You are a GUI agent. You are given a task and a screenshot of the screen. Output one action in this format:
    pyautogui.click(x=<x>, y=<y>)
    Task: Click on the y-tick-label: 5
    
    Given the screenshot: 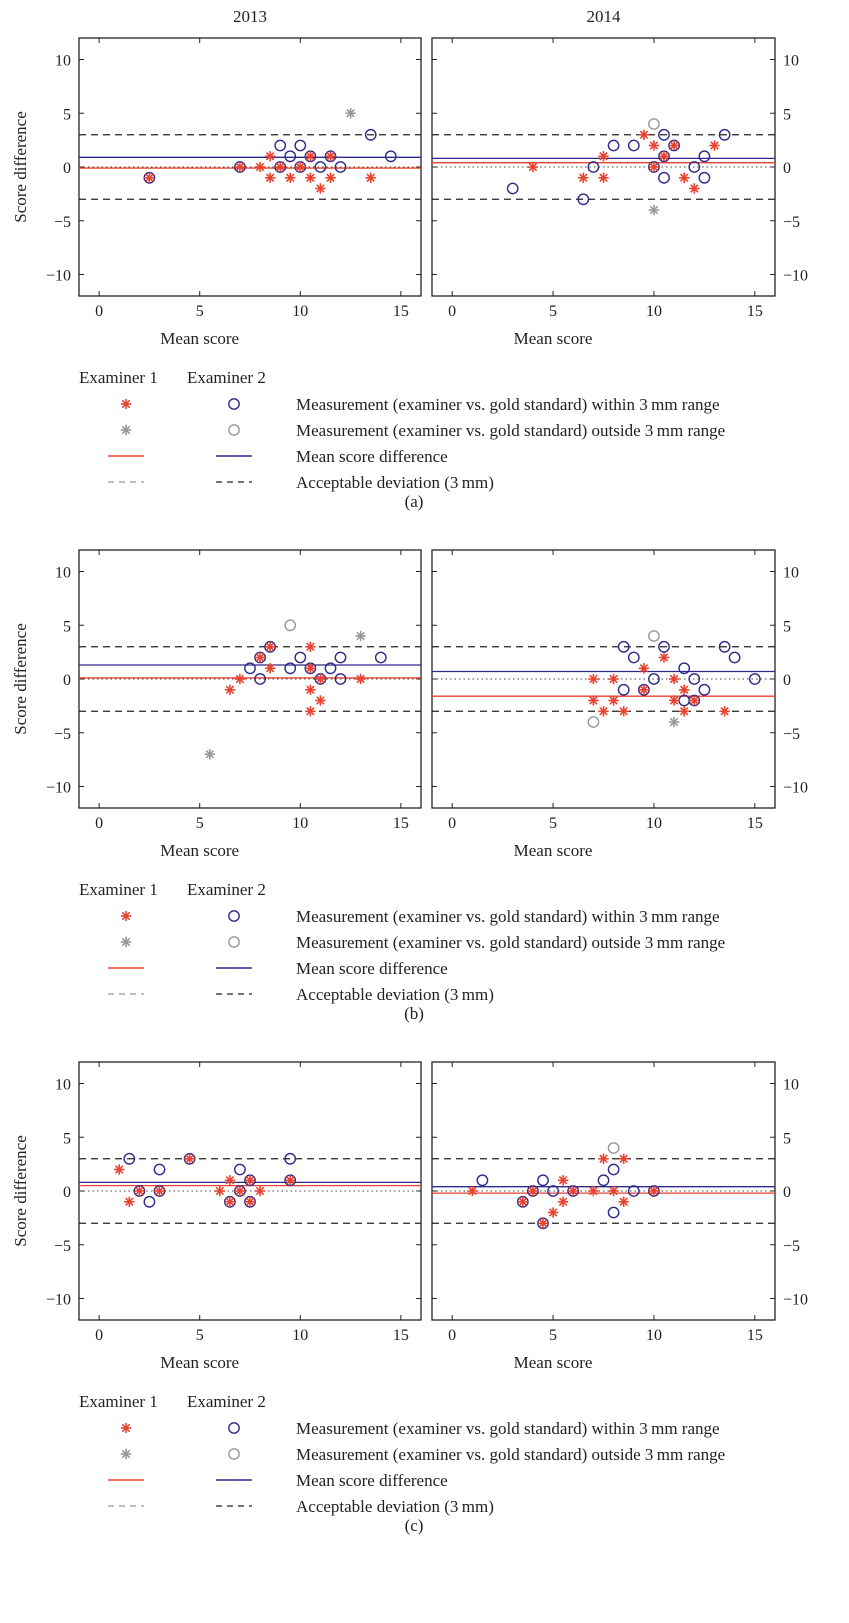 What is the action you would take?
    pyautogui.click(x=67, y=114)
    